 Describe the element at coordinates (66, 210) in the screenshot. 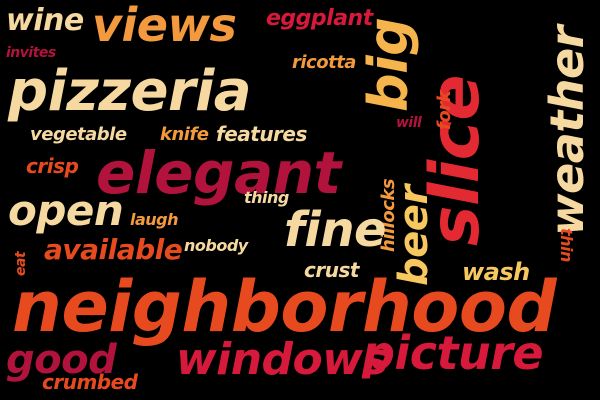

I see `word-open: open` at that location.